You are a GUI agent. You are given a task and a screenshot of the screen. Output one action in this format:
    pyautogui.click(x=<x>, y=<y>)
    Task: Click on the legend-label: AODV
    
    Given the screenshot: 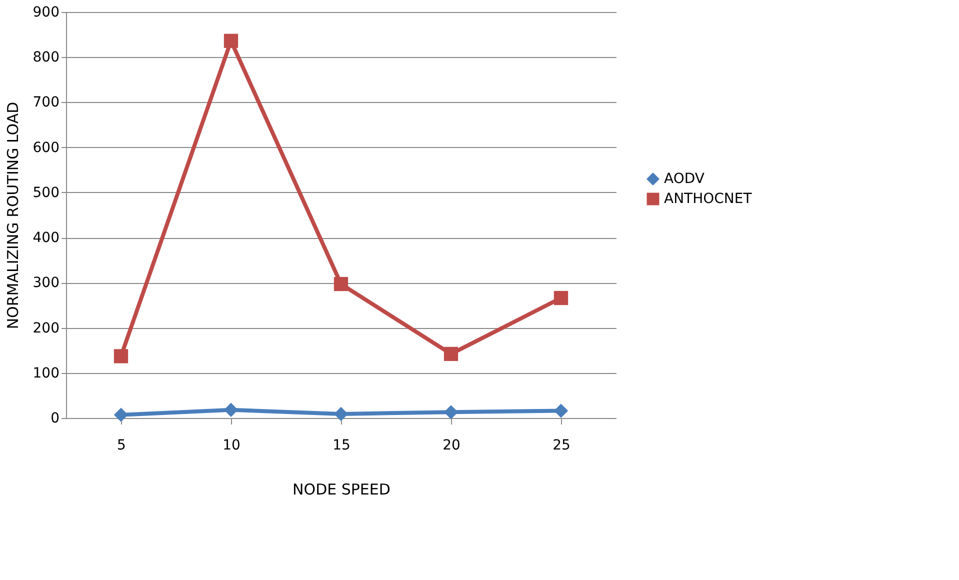 What is the action you would take?
    pyautogui.click(x=684, y=179)
    